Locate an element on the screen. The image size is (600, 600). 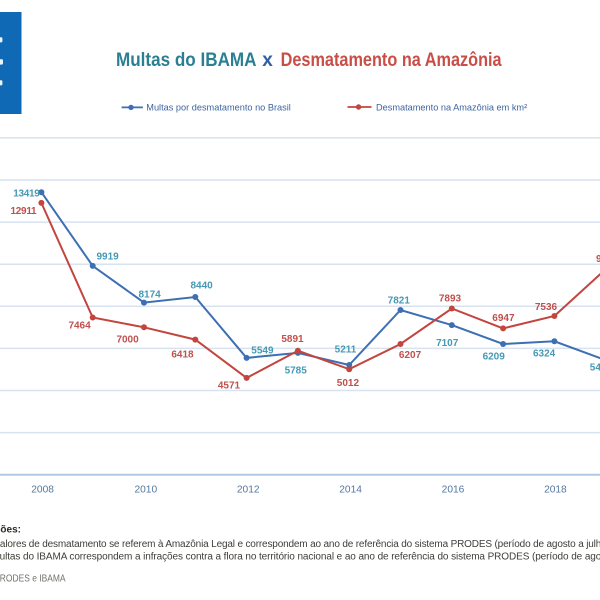
svg-text: 6207 is located at coordinates (410, 355).